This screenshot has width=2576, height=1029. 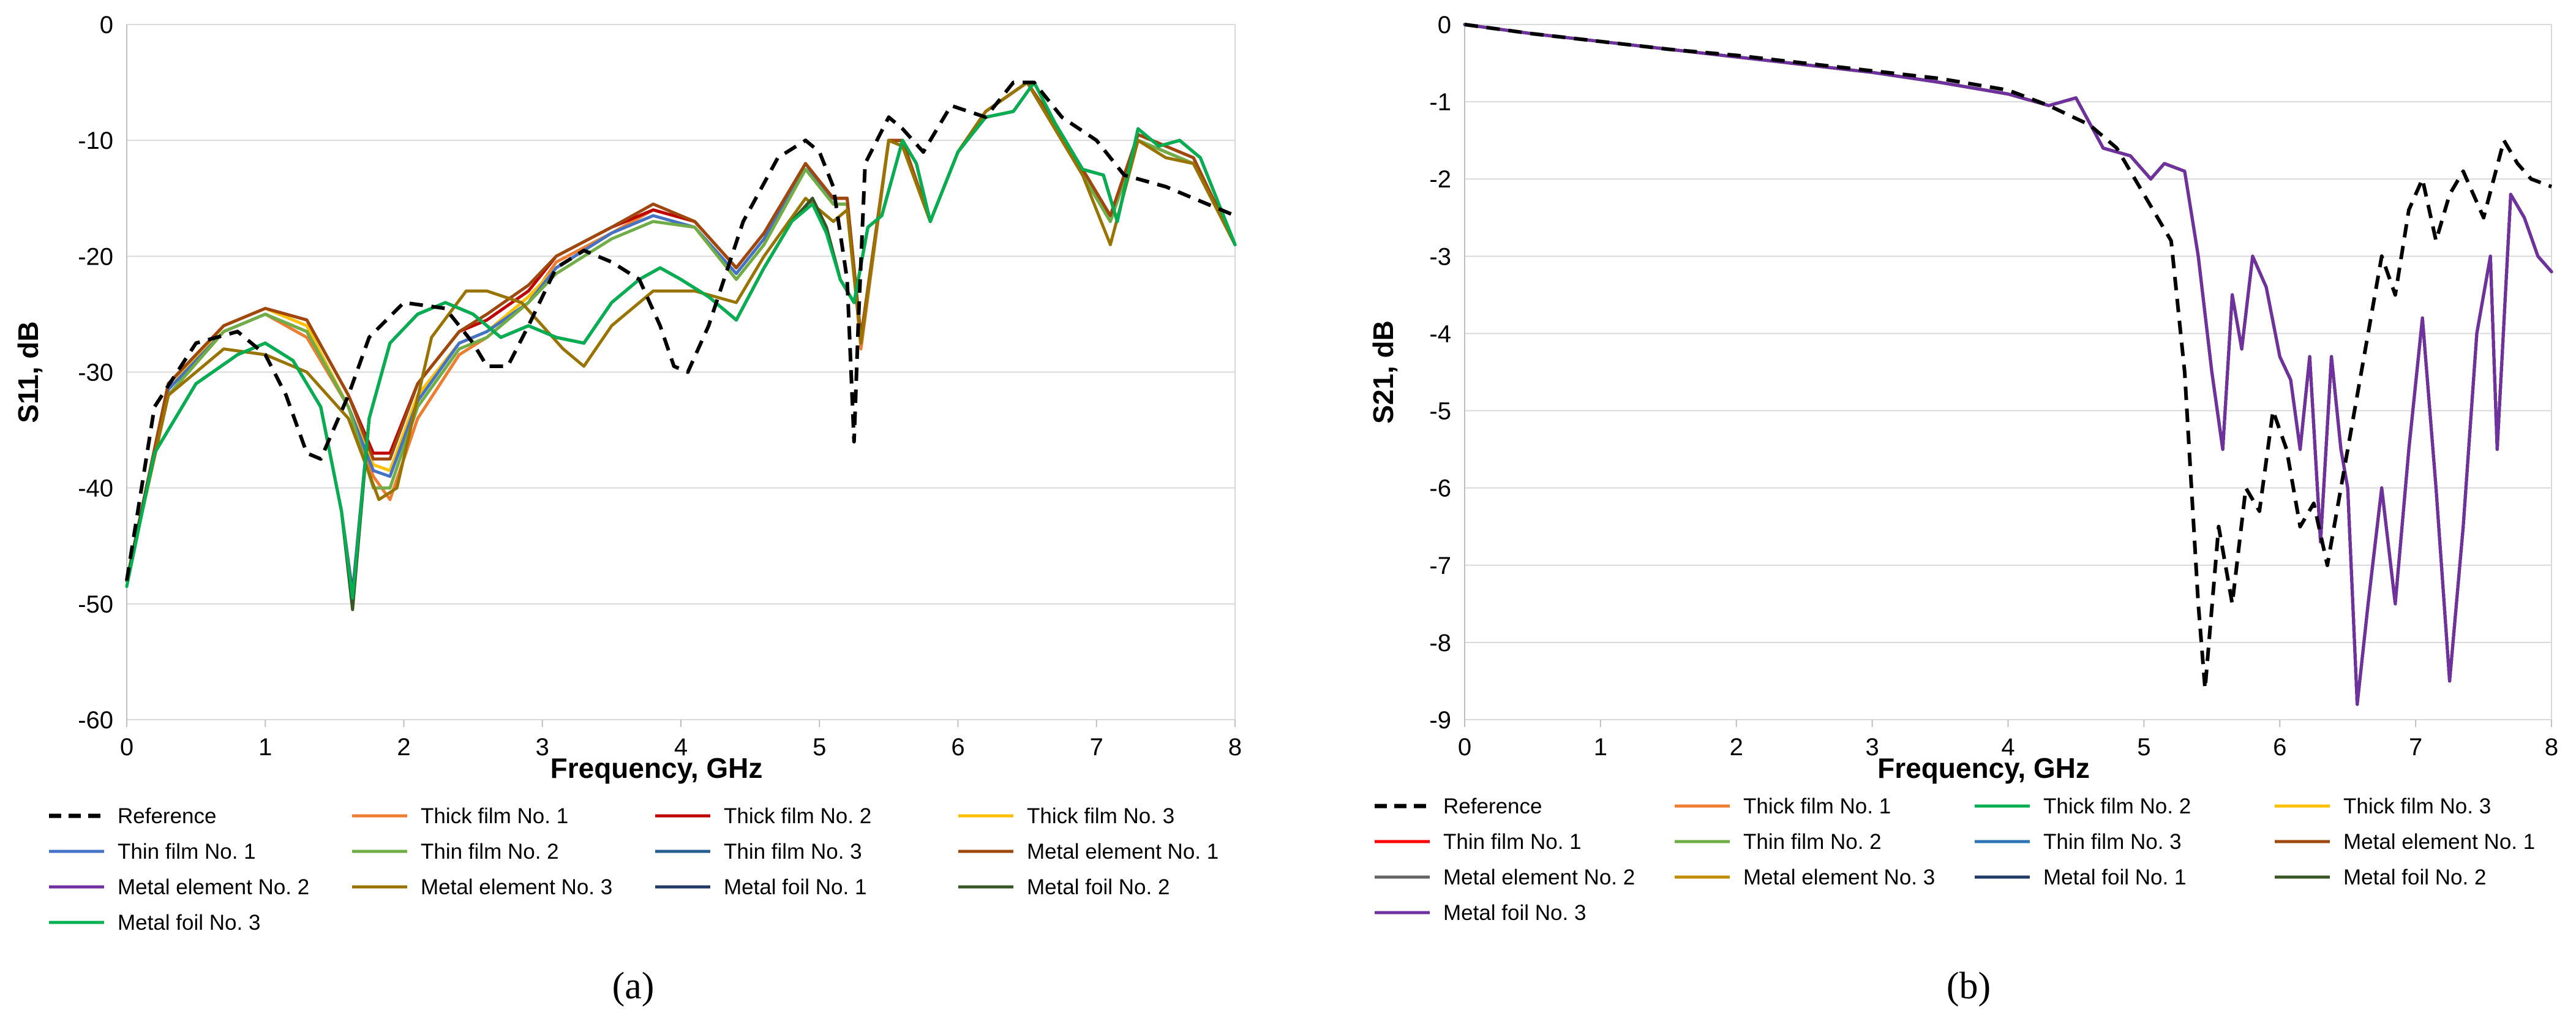 I want to click on y-axis-title-b: S21, dB, so click(x=1383, y=372).